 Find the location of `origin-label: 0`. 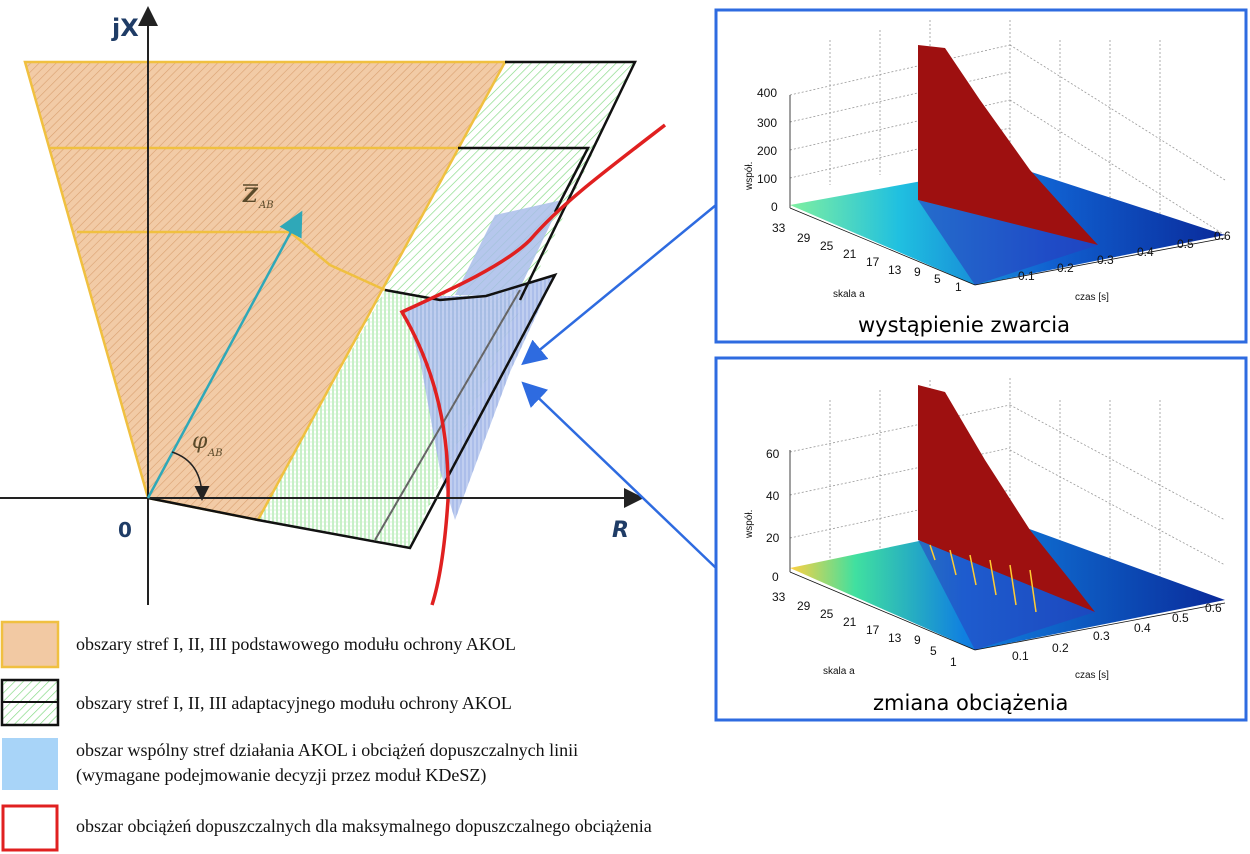

origin-label: 0 is located at coordinates (125, 530).